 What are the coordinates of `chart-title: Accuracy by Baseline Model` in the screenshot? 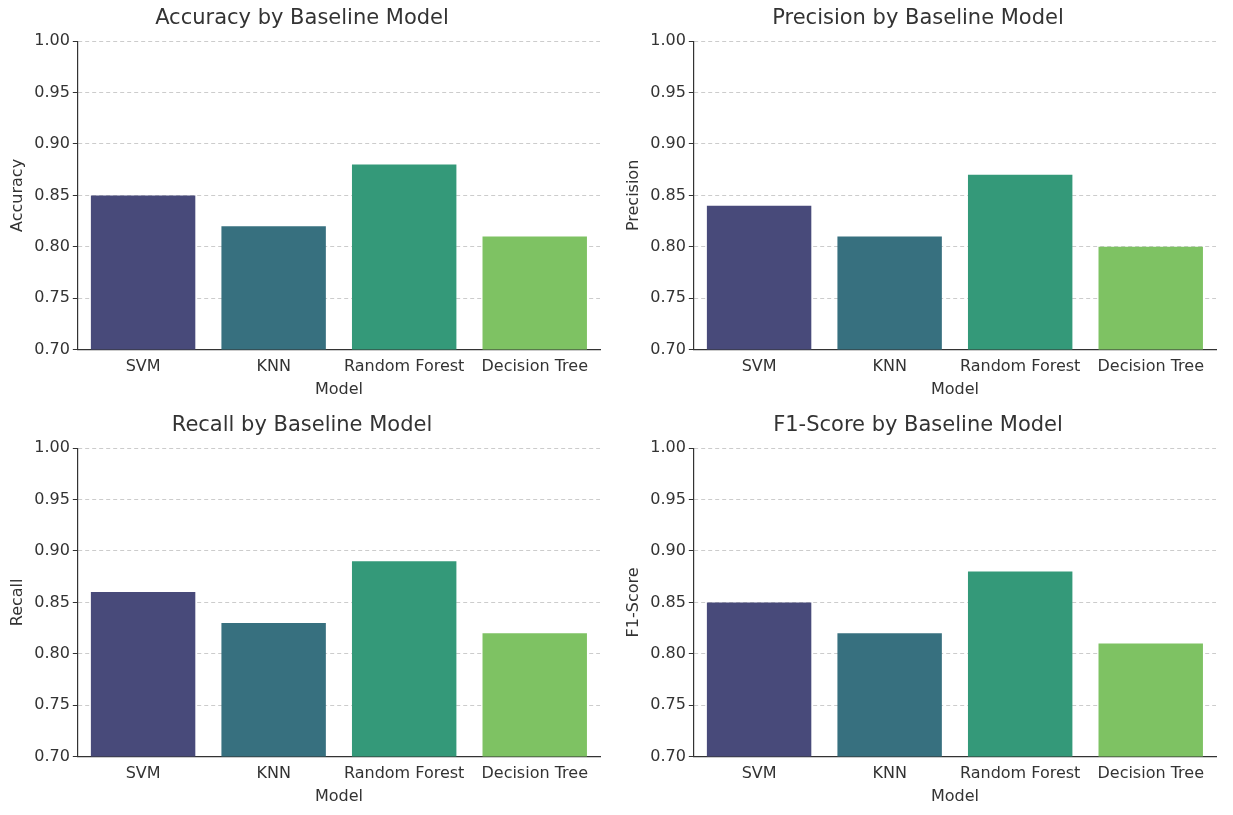 It's located at (302, 17).